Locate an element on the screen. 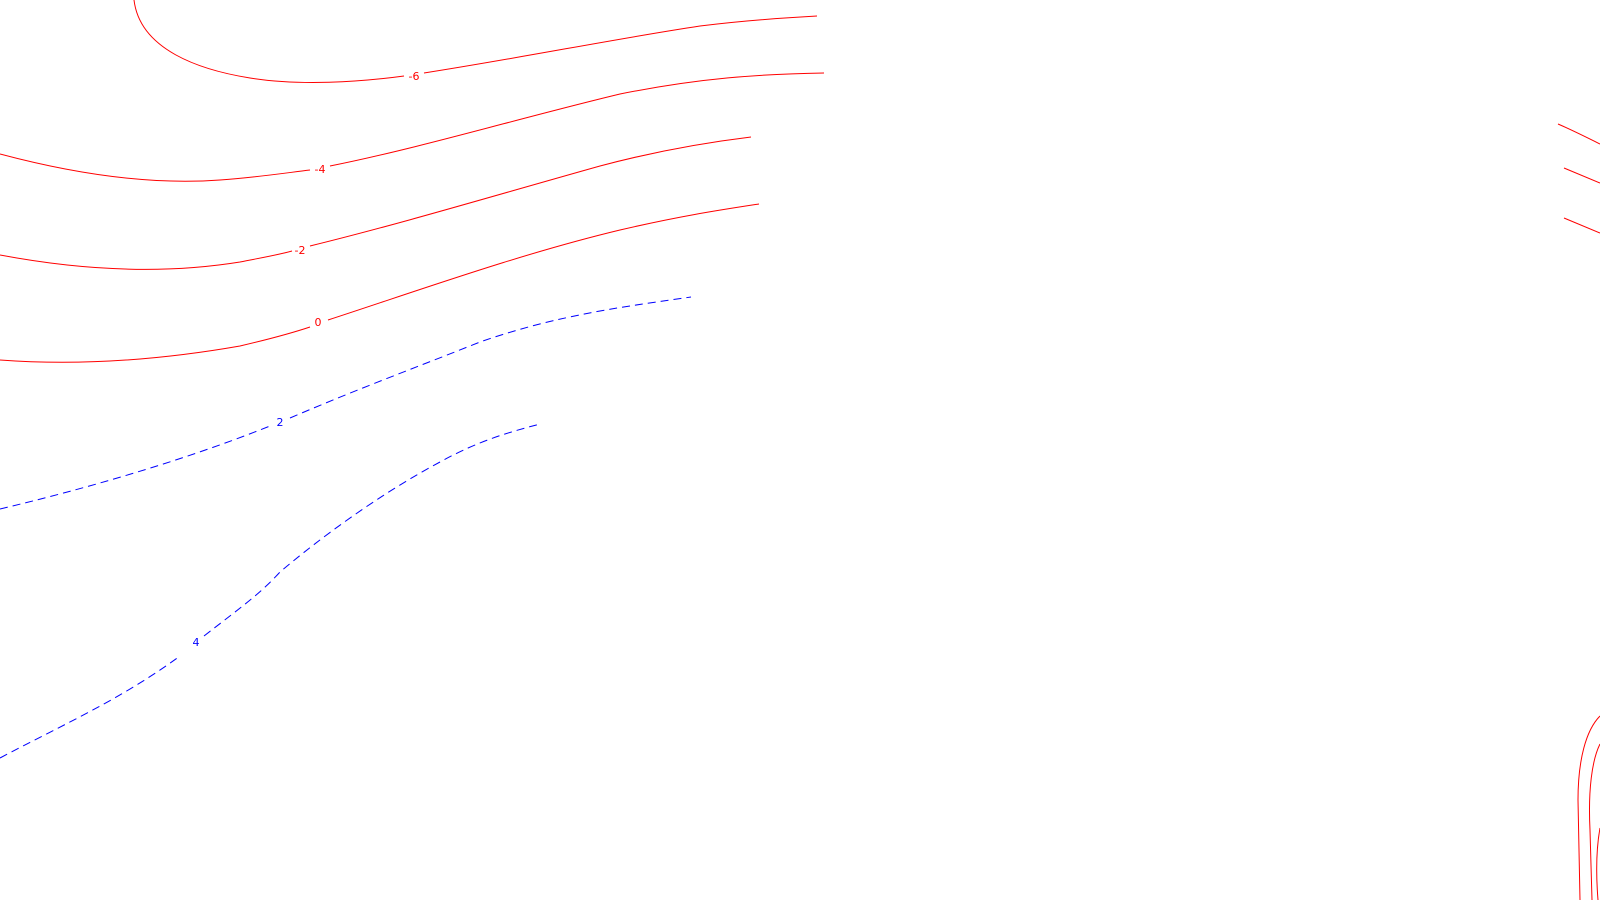 Image resolution: width=1600 pixels, height=900 pixels. contour-line-0: 0 is located at coordinates (380, 283).